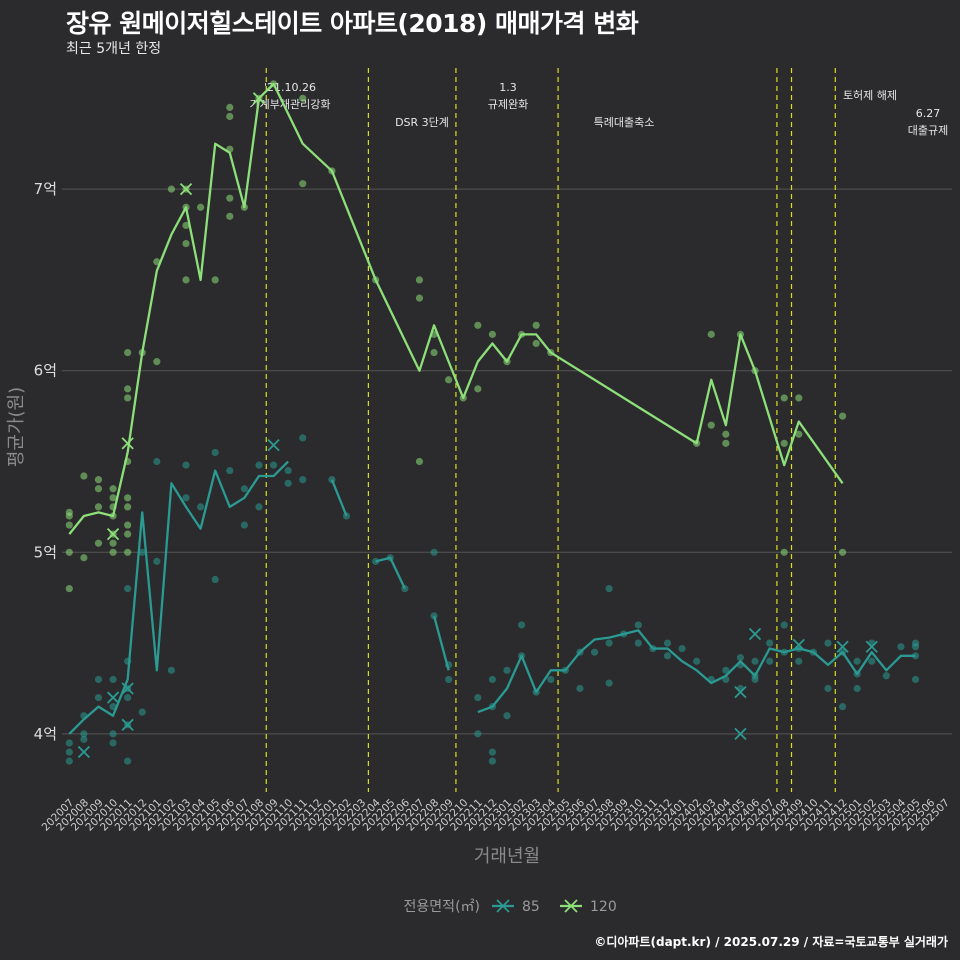 This screenshot has width=960, height=960. I want to click on y-axis-label: 평균가(원), so click(16, 427).